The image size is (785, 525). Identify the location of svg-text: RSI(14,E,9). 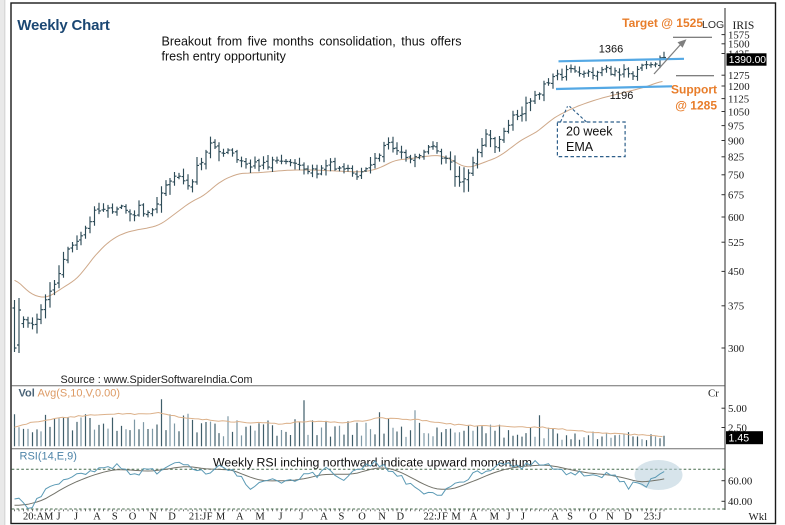
(48, 456).